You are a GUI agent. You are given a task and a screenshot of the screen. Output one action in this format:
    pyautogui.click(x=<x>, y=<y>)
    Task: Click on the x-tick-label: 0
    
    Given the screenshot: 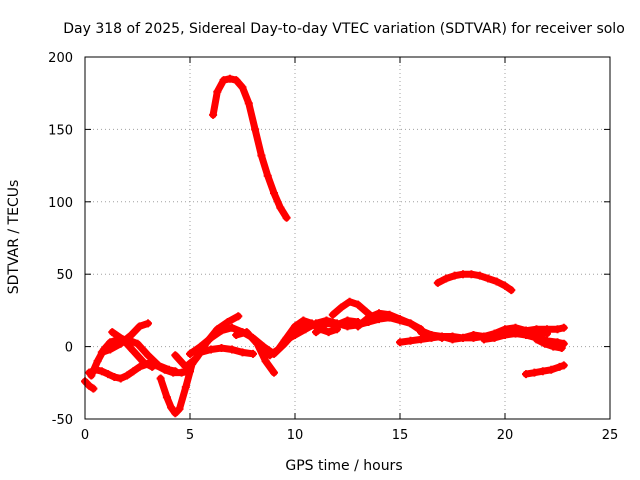 What is the action you would take?
    pyautogui.click(x=85, y=435)
    